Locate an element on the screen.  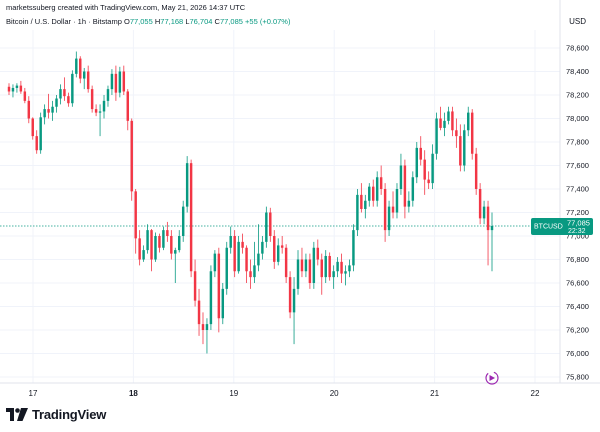
ohlc-high: H77,168 is located at coordinates (169, 21).